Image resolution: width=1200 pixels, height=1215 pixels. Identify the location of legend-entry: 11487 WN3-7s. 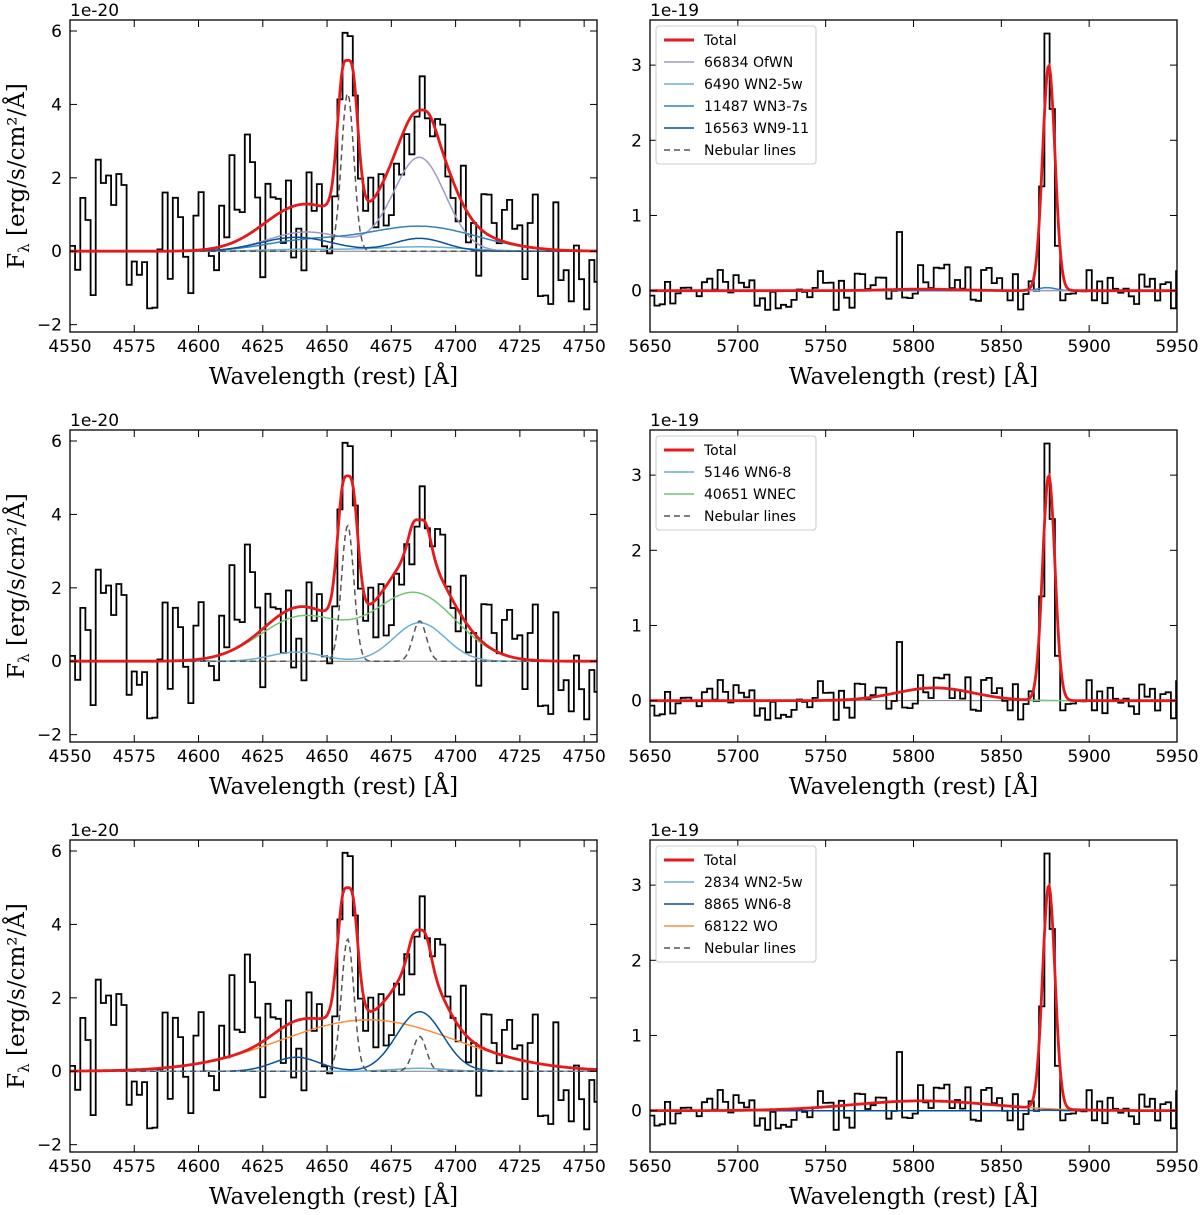
(755, 107).